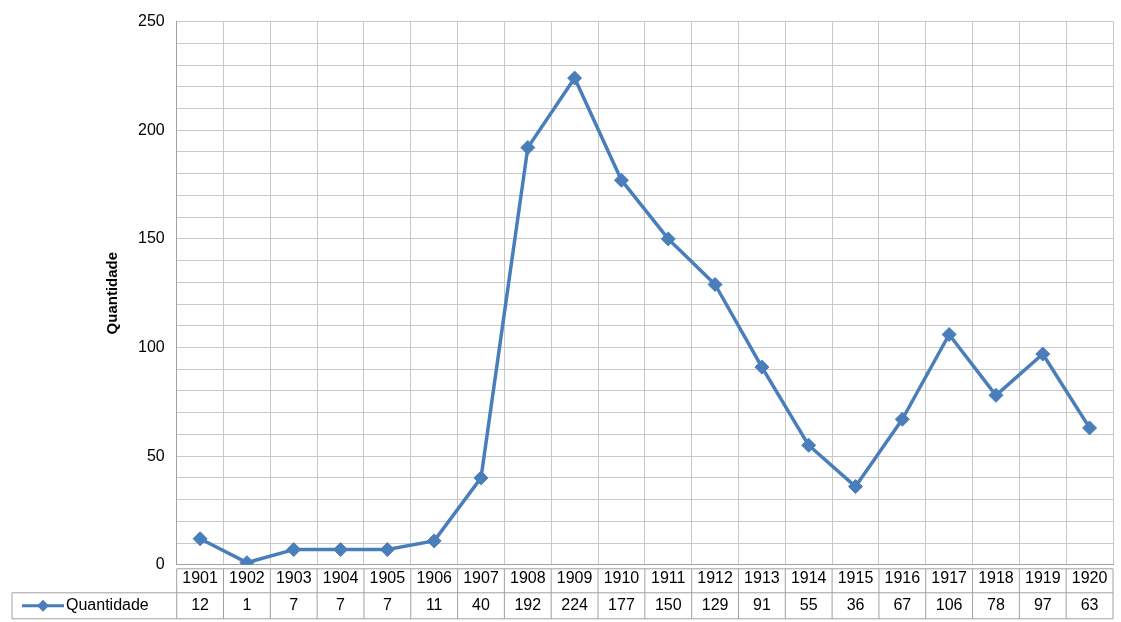 This screenshot has height=622, width=1121. What do you see at coordinates (902, 577) in the screenshot?
I see `x-tick-label: 1916` at bounding box center [902, 577].